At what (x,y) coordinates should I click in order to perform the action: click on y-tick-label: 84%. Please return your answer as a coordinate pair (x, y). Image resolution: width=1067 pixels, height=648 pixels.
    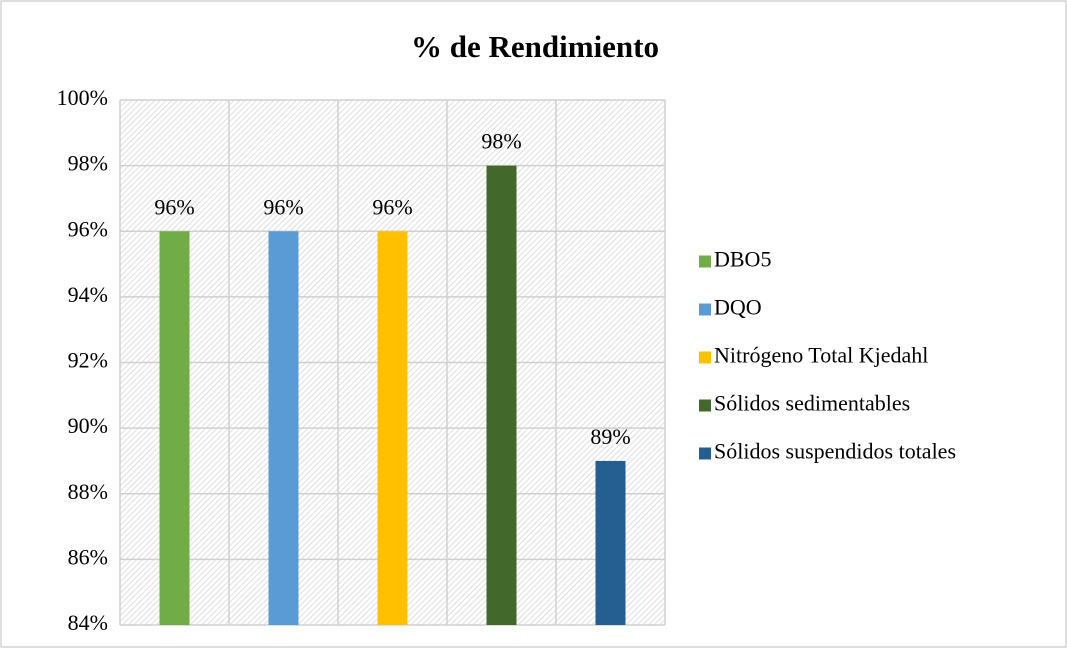
    Looking at the image, I should click on (88, 622).